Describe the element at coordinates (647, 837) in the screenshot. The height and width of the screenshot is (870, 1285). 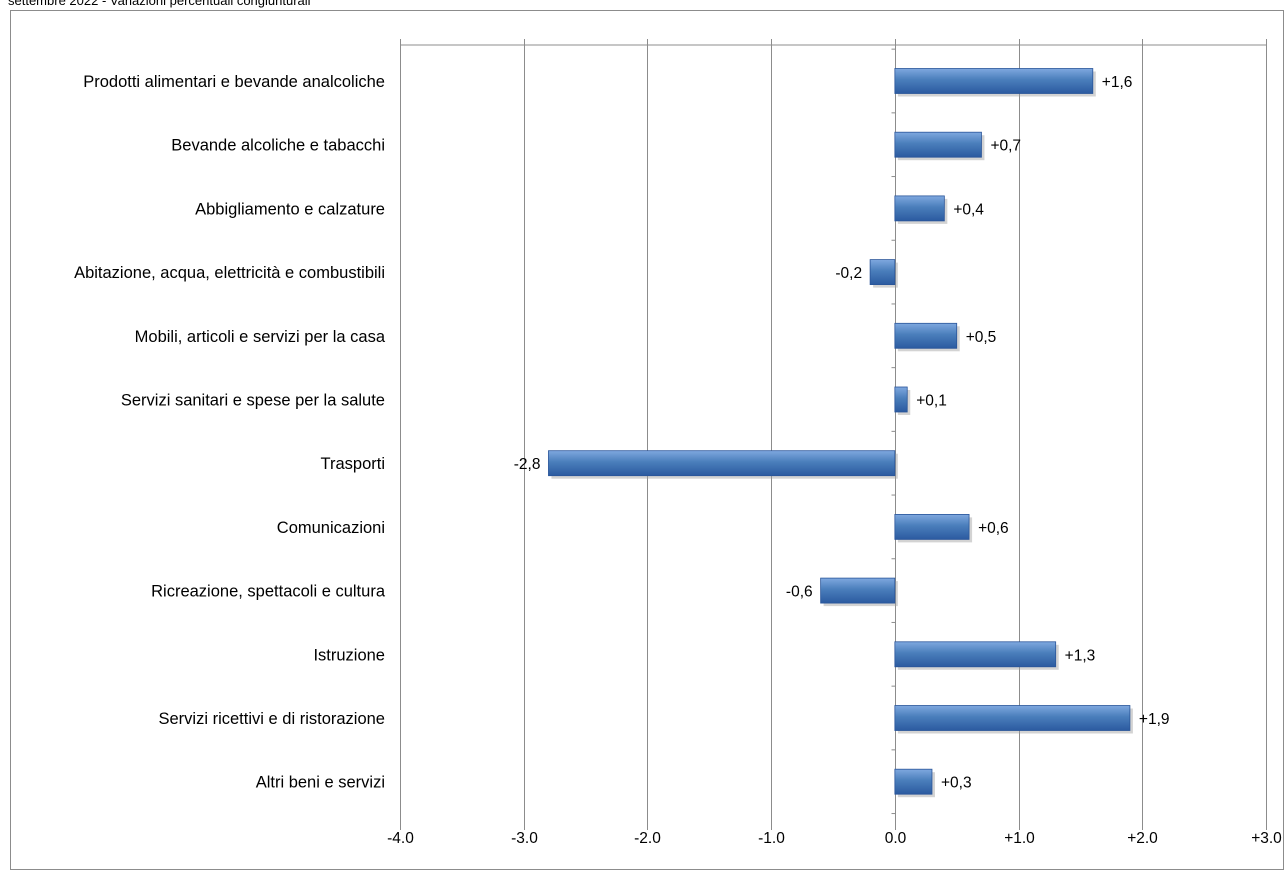
I see `x-tick-label: -2.0` at that location.